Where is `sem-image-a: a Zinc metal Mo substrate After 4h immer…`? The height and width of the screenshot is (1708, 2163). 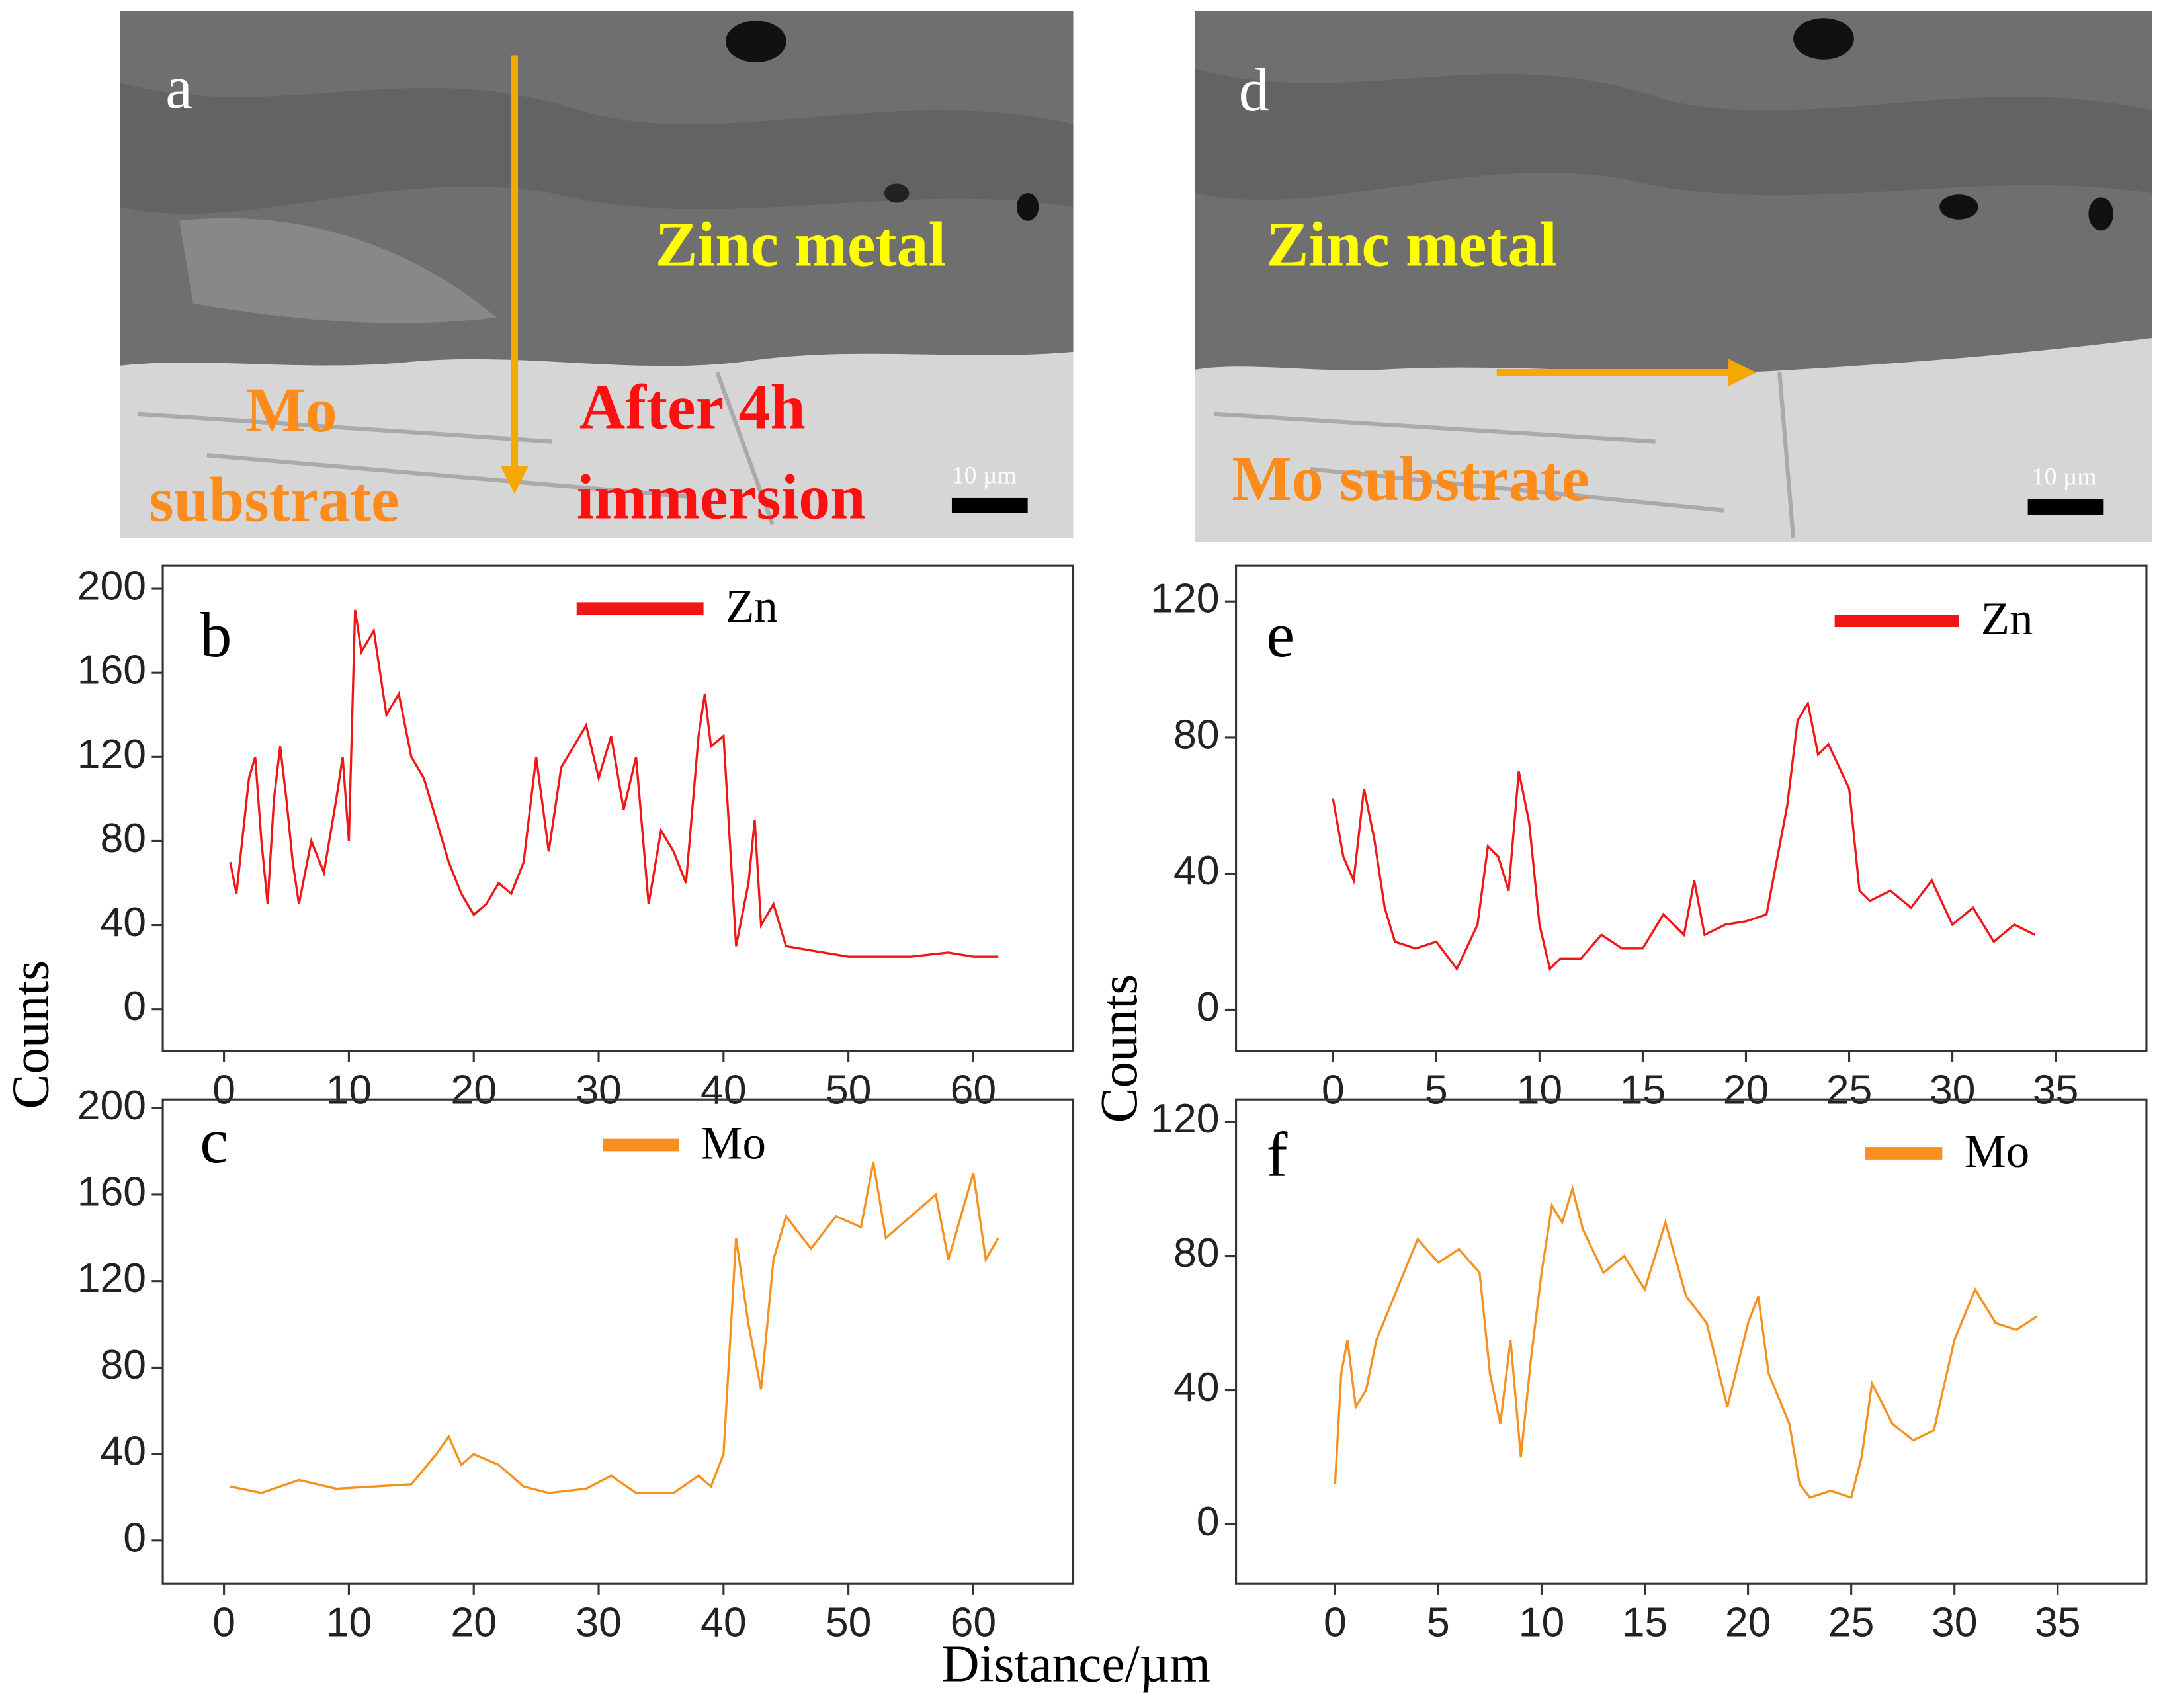 sem-image-a: a Zinc metal Mo substrate After 4h immer… is located at coordinates (597, 274).